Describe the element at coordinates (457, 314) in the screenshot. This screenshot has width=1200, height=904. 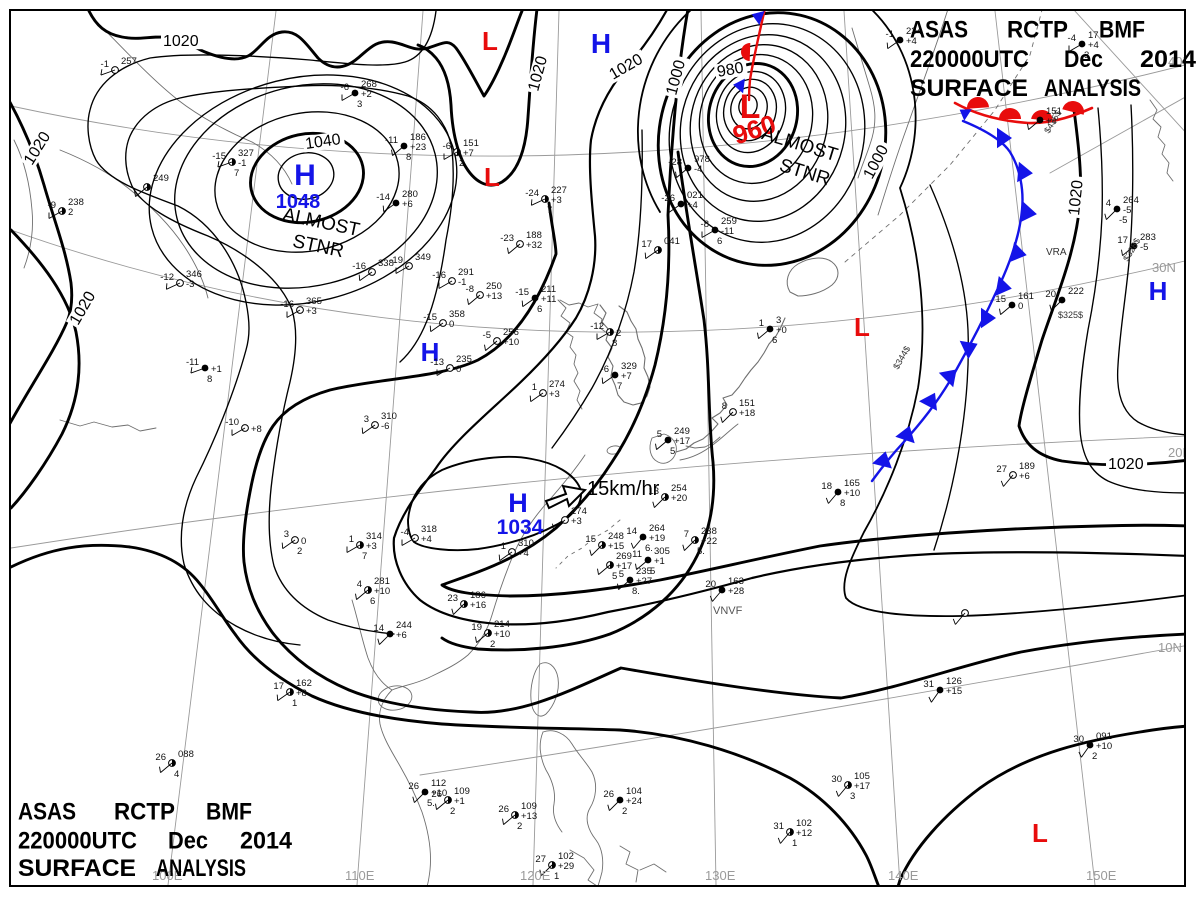
I see `svg-text: 358` at that location.